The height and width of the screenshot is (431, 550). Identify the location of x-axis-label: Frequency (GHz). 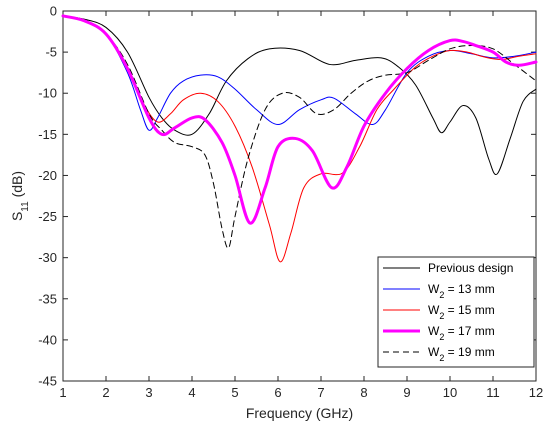
(299, 413).